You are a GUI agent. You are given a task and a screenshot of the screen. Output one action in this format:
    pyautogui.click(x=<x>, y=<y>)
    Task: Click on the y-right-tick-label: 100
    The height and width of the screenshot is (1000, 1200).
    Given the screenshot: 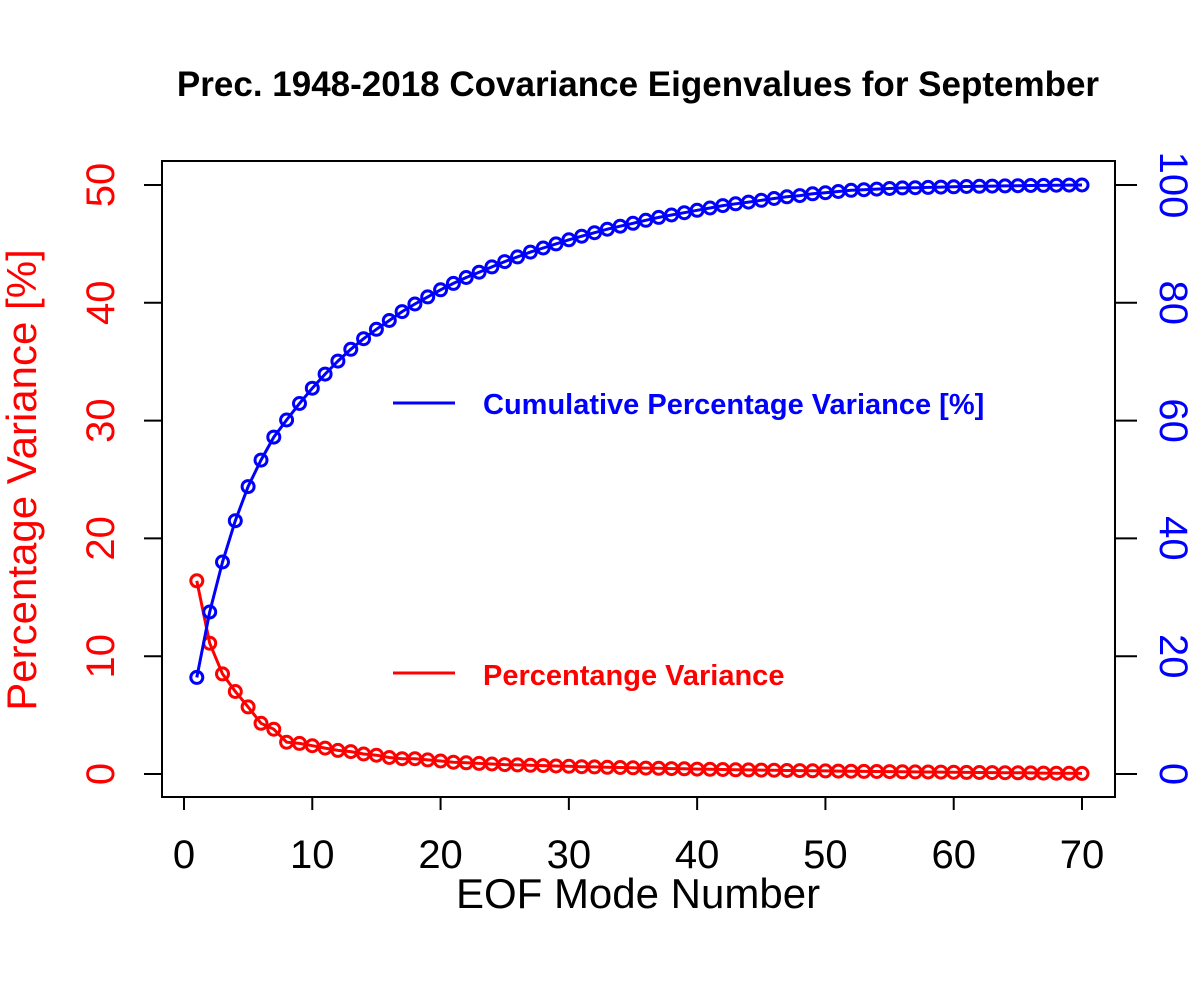 What is the action you would take?
    pyautogui.click(x=1173, y=185)
    